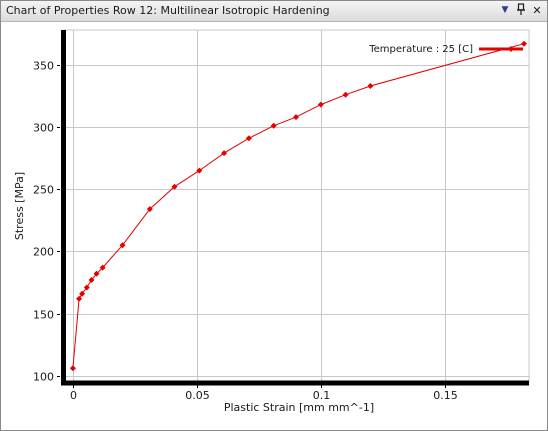  Describe the element at coordinates (43, 190) in the screenshot. I see `y-tick-label: 250` at that location.